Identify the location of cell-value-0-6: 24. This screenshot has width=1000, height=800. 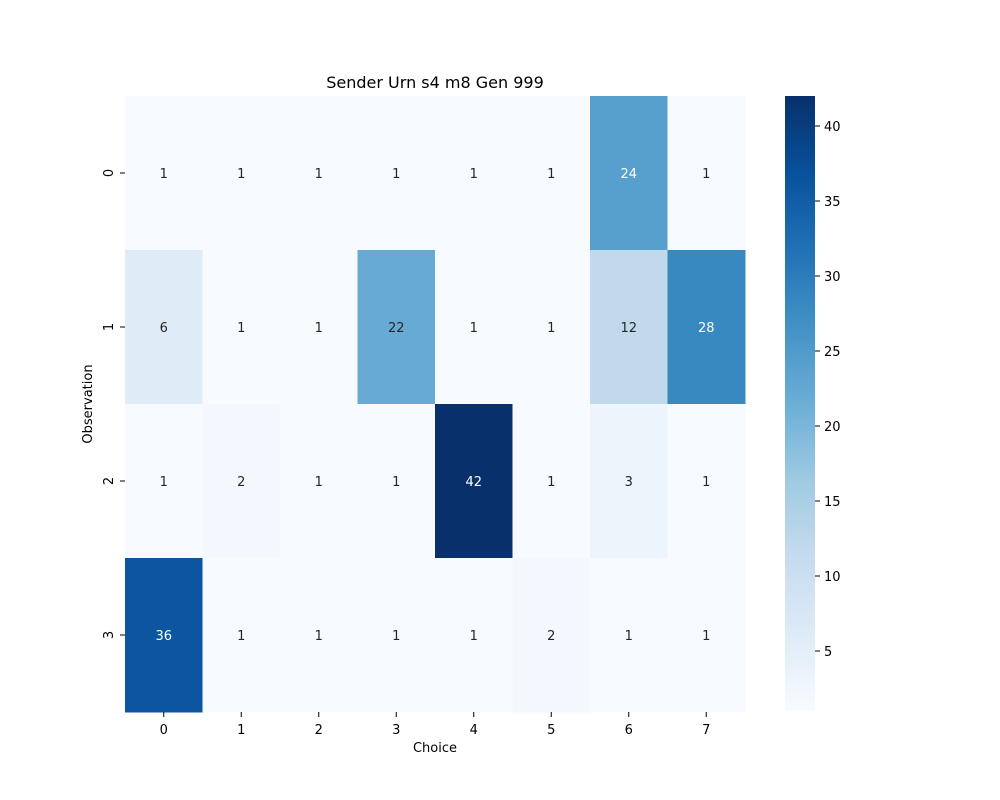
(628, 174).